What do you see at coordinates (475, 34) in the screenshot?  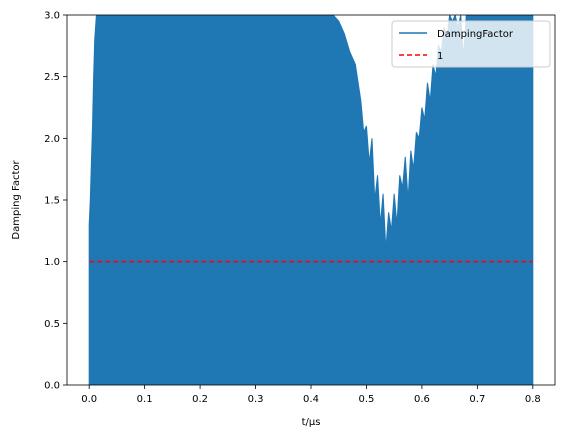 I see `legend-label-dampingfactor: DampingFactor` at bounding box center [475, 34].